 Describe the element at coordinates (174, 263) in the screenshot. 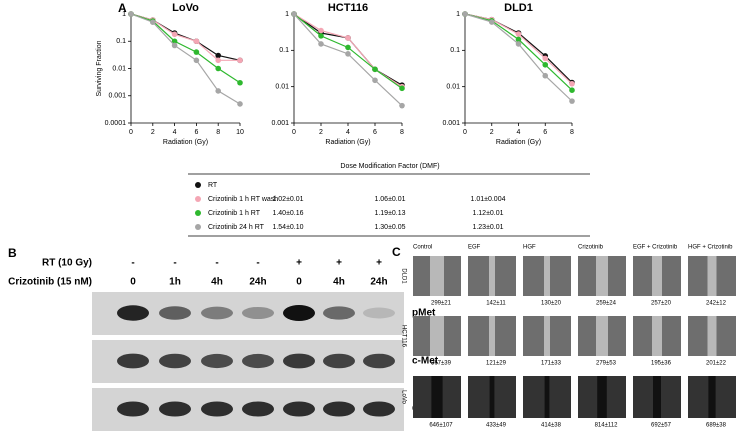

I see `rt-sign: -` at that location.